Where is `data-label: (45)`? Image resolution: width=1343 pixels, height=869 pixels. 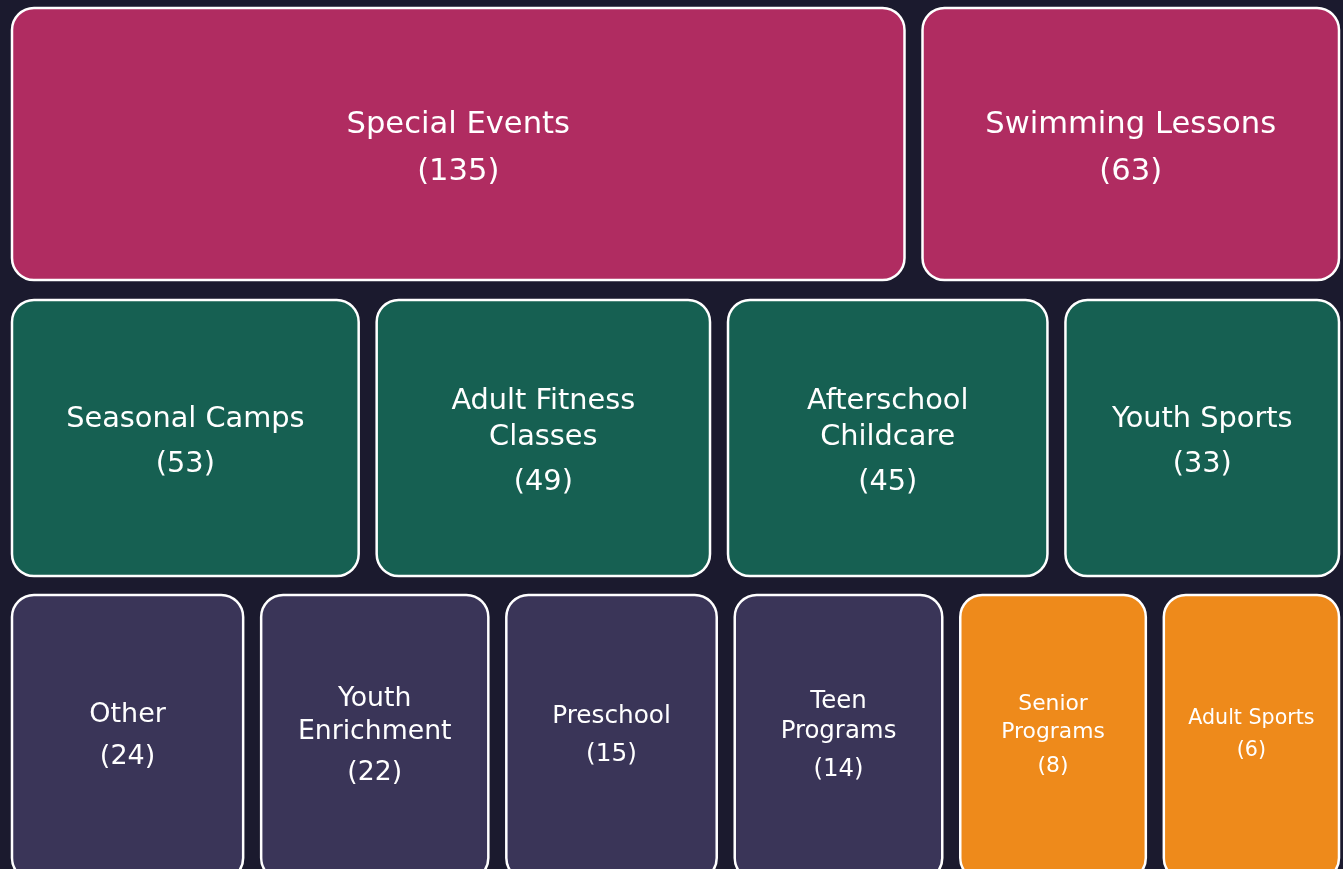
data-label: (45) is located at coordinates (888, 480).